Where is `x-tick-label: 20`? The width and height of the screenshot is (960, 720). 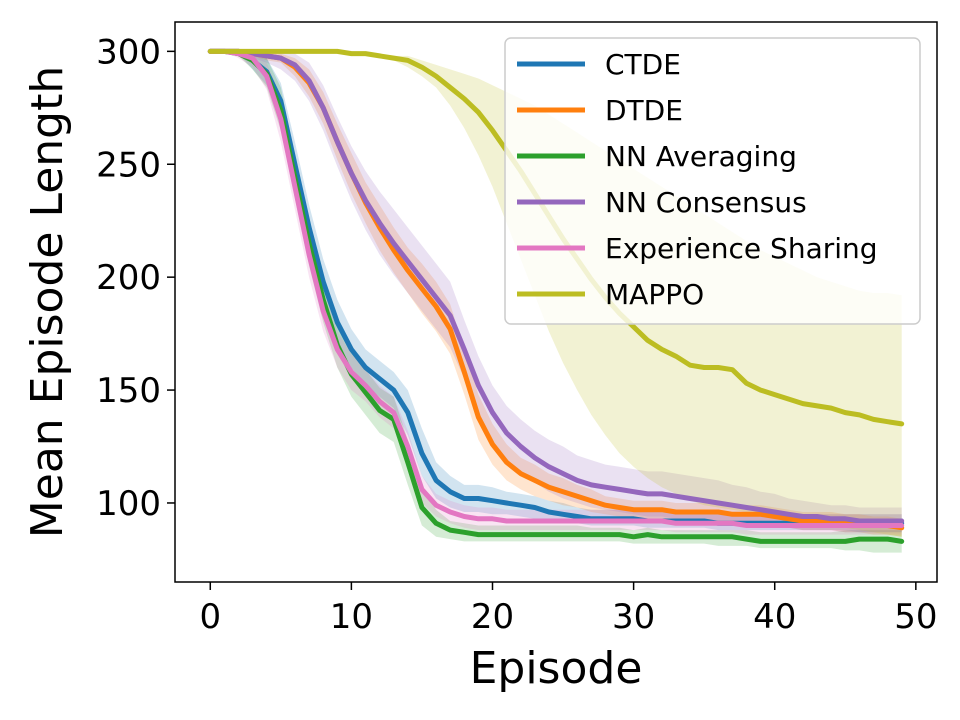 x-tick-label: 20 is located at coordinates (492, 617).